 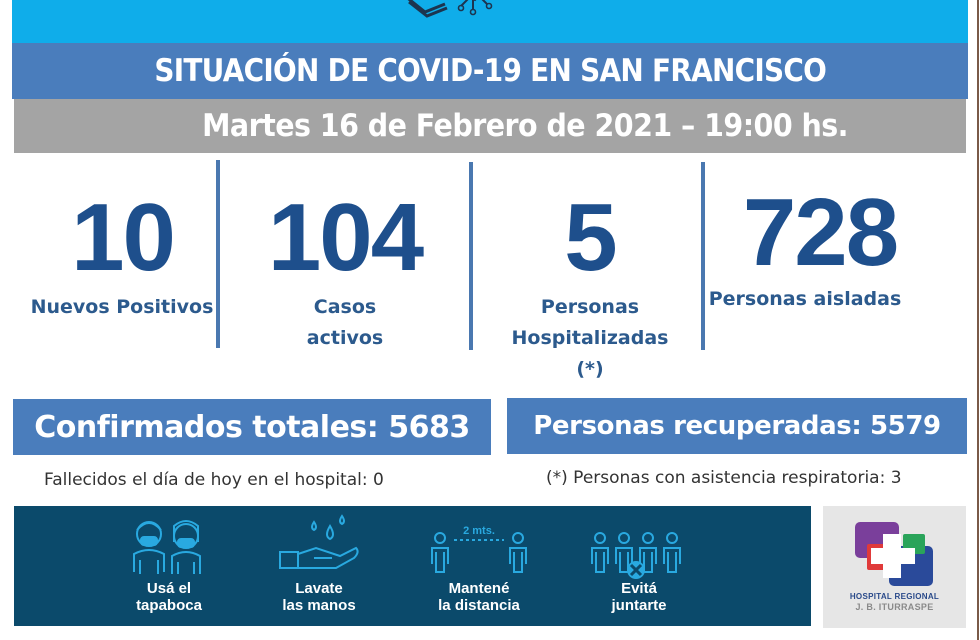 I want to click on stat-label-isolated: Personas aisladas, so click(x=805, y=299).